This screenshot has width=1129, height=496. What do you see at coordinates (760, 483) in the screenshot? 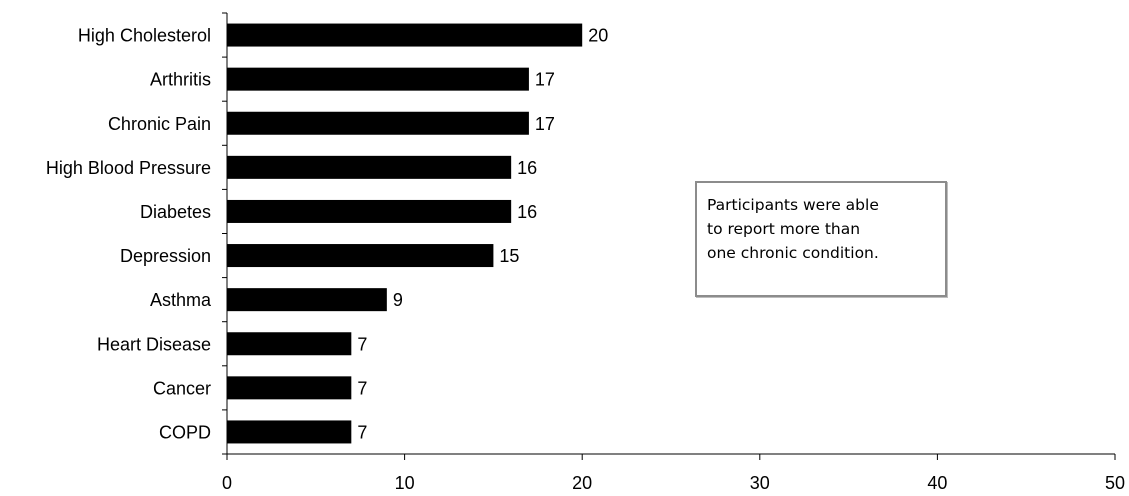
I see `x-tick-label: 30` at bounding box center [760, 483].